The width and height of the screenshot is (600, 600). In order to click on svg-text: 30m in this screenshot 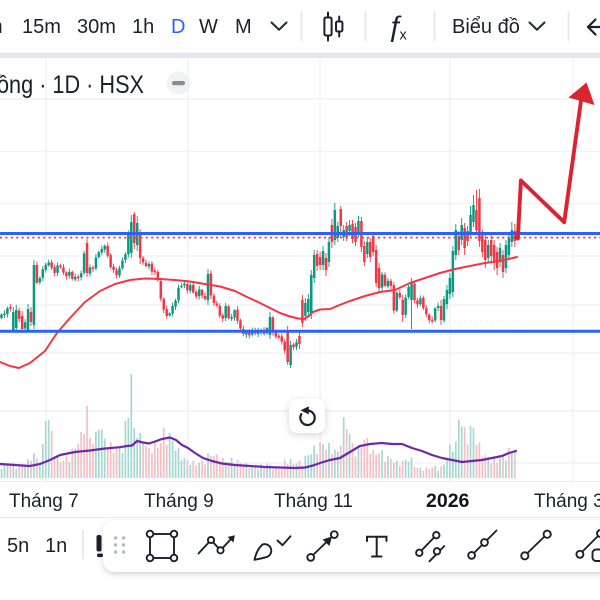, I will do `click(96, 27)`.